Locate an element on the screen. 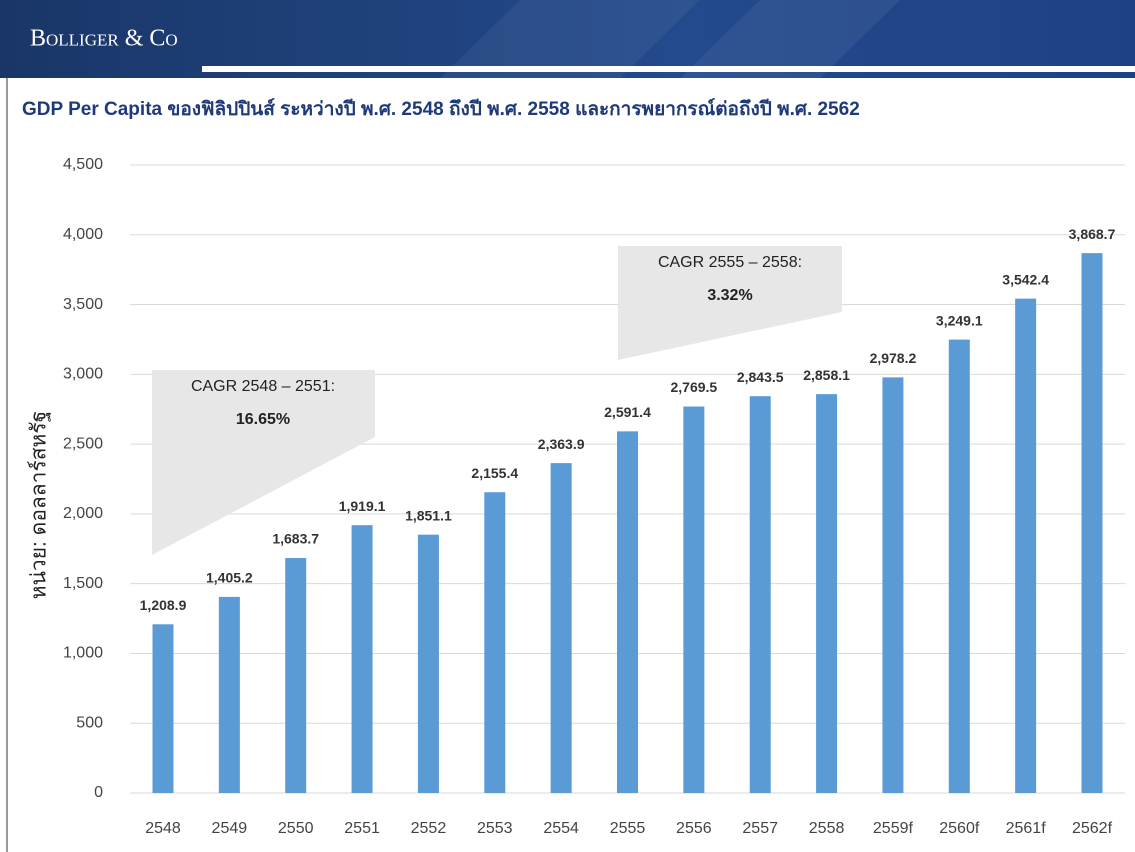  y-tick-label: 0 is located at coordinates (98, 792).